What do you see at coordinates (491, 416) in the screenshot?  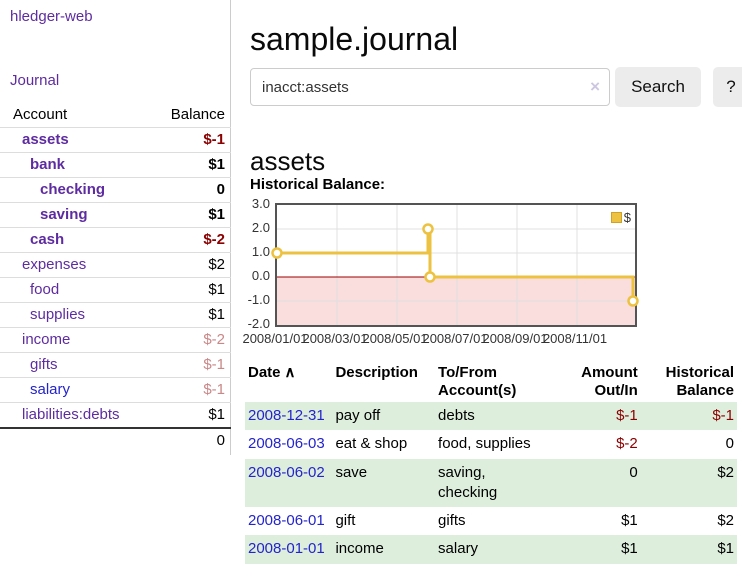 I see `register-row: 2008-12-31 pay off debts $-1 $-1` at bounding box center [491, 416].